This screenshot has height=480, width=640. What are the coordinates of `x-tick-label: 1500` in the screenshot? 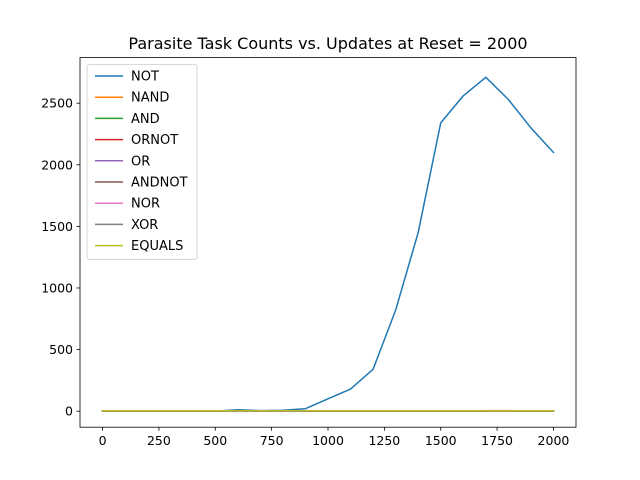 It's located at (441, 440).